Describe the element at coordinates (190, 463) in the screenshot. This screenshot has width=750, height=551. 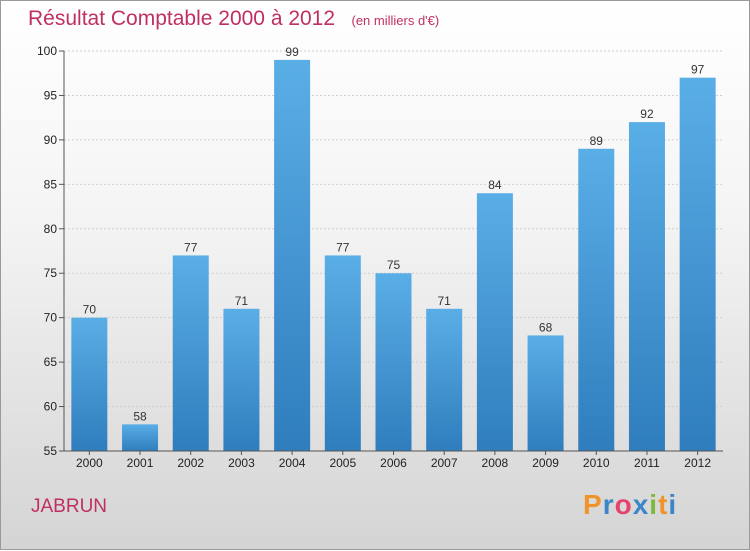
I see `x-tick-label: 2002` at that location.